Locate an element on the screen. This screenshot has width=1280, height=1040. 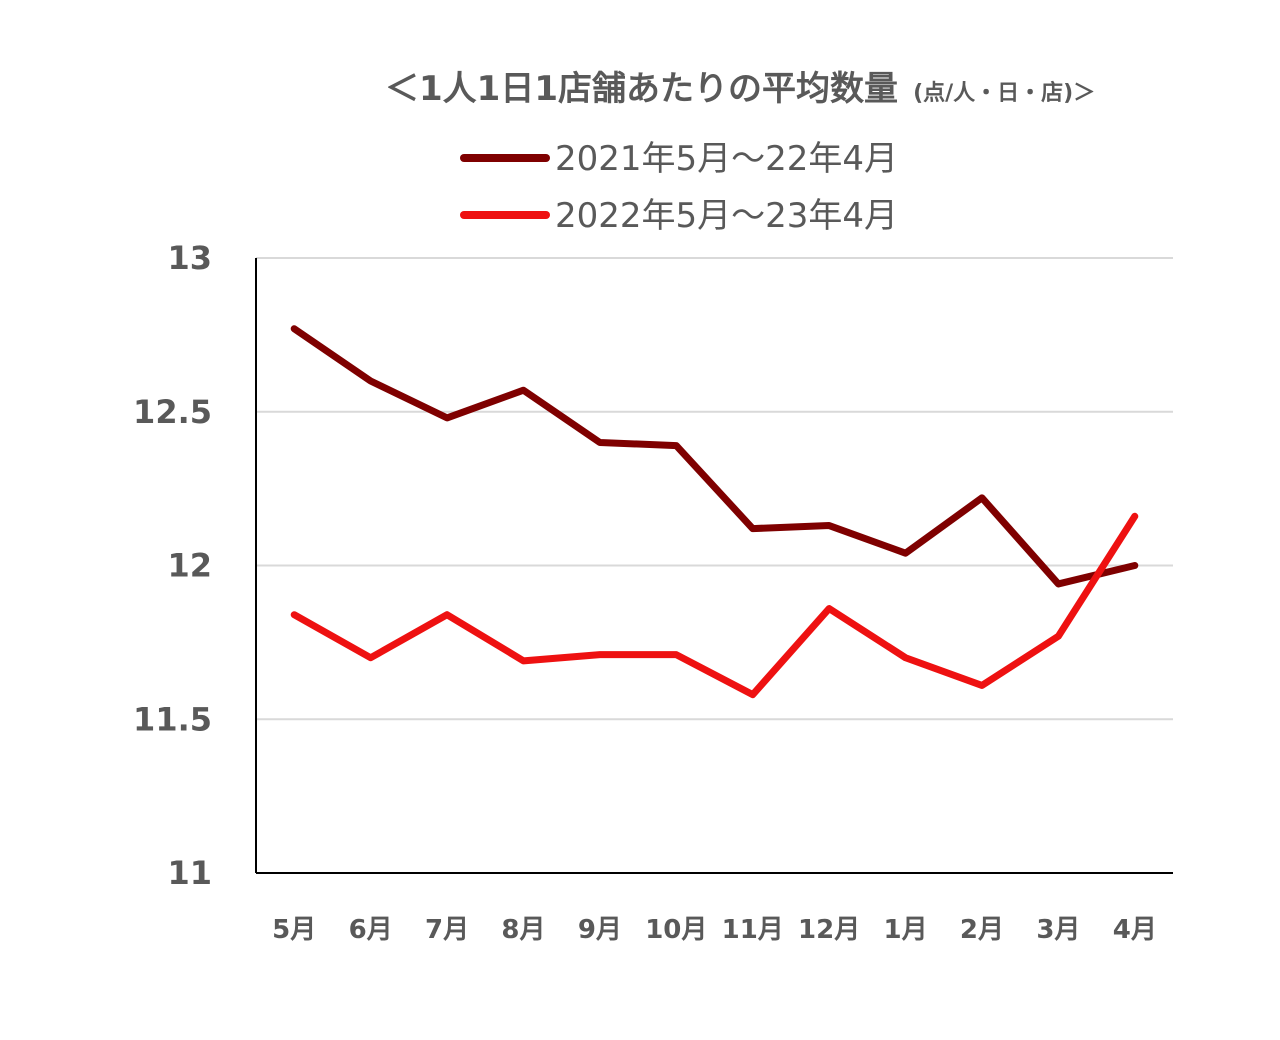
x-tick-label: 11月 is located at coordinates (753, 930).